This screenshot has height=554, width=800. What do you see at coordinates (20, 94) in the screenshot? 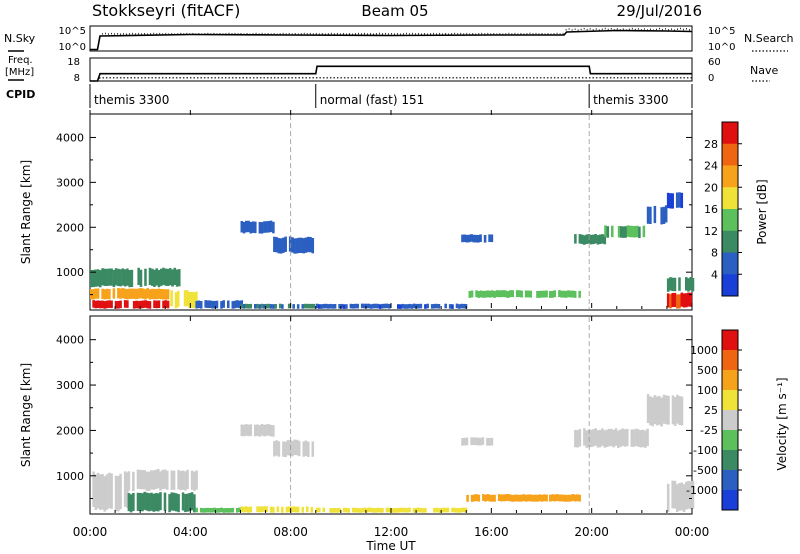
I see `cpid-label: CPID` at bounding box center [20, 94].